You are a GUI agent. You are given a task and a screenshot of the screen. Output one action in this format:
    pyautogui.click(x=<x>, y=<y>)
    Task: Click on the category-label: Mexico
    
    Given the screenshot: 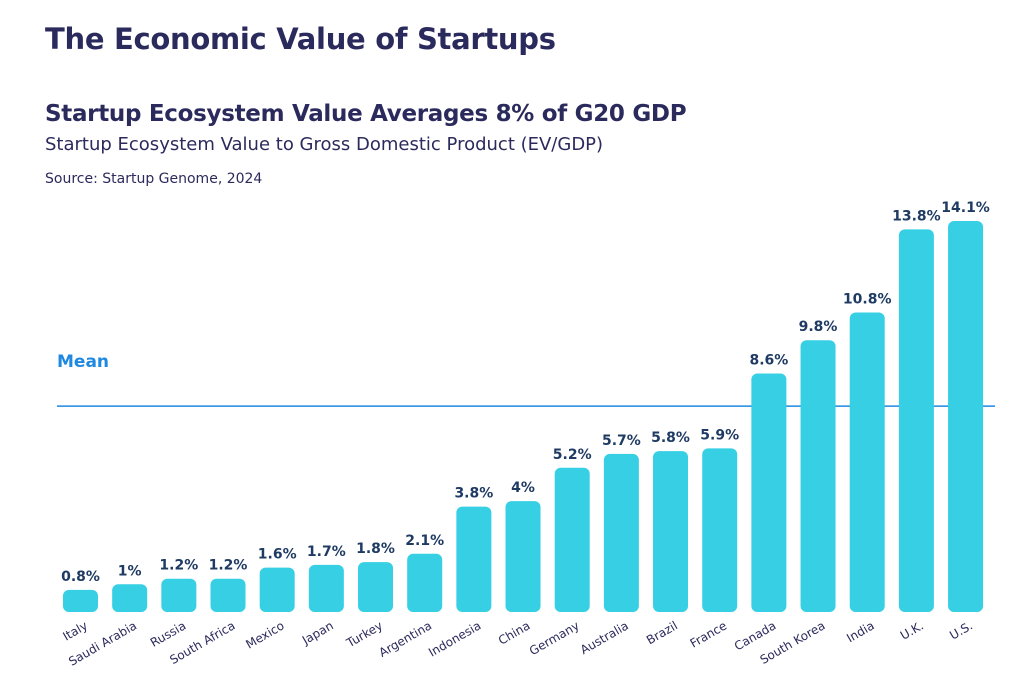 What is the action you would take?
    pyautogui.click(x=264, y=634)
    